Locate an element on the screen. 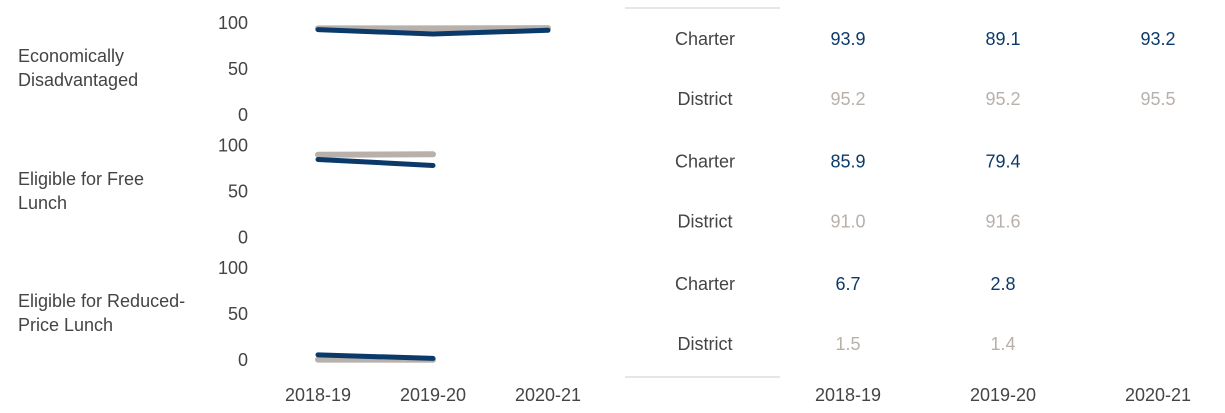 This screenshot has height=413, width=1225. table-value: 93.2 is located at coordinates (1157, 39).